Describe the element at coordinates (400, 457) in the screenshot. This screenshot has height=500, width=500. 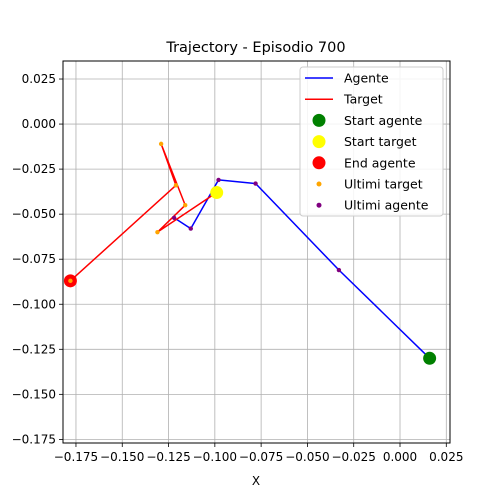
I see `x-tick-label: 0.000` at that location.